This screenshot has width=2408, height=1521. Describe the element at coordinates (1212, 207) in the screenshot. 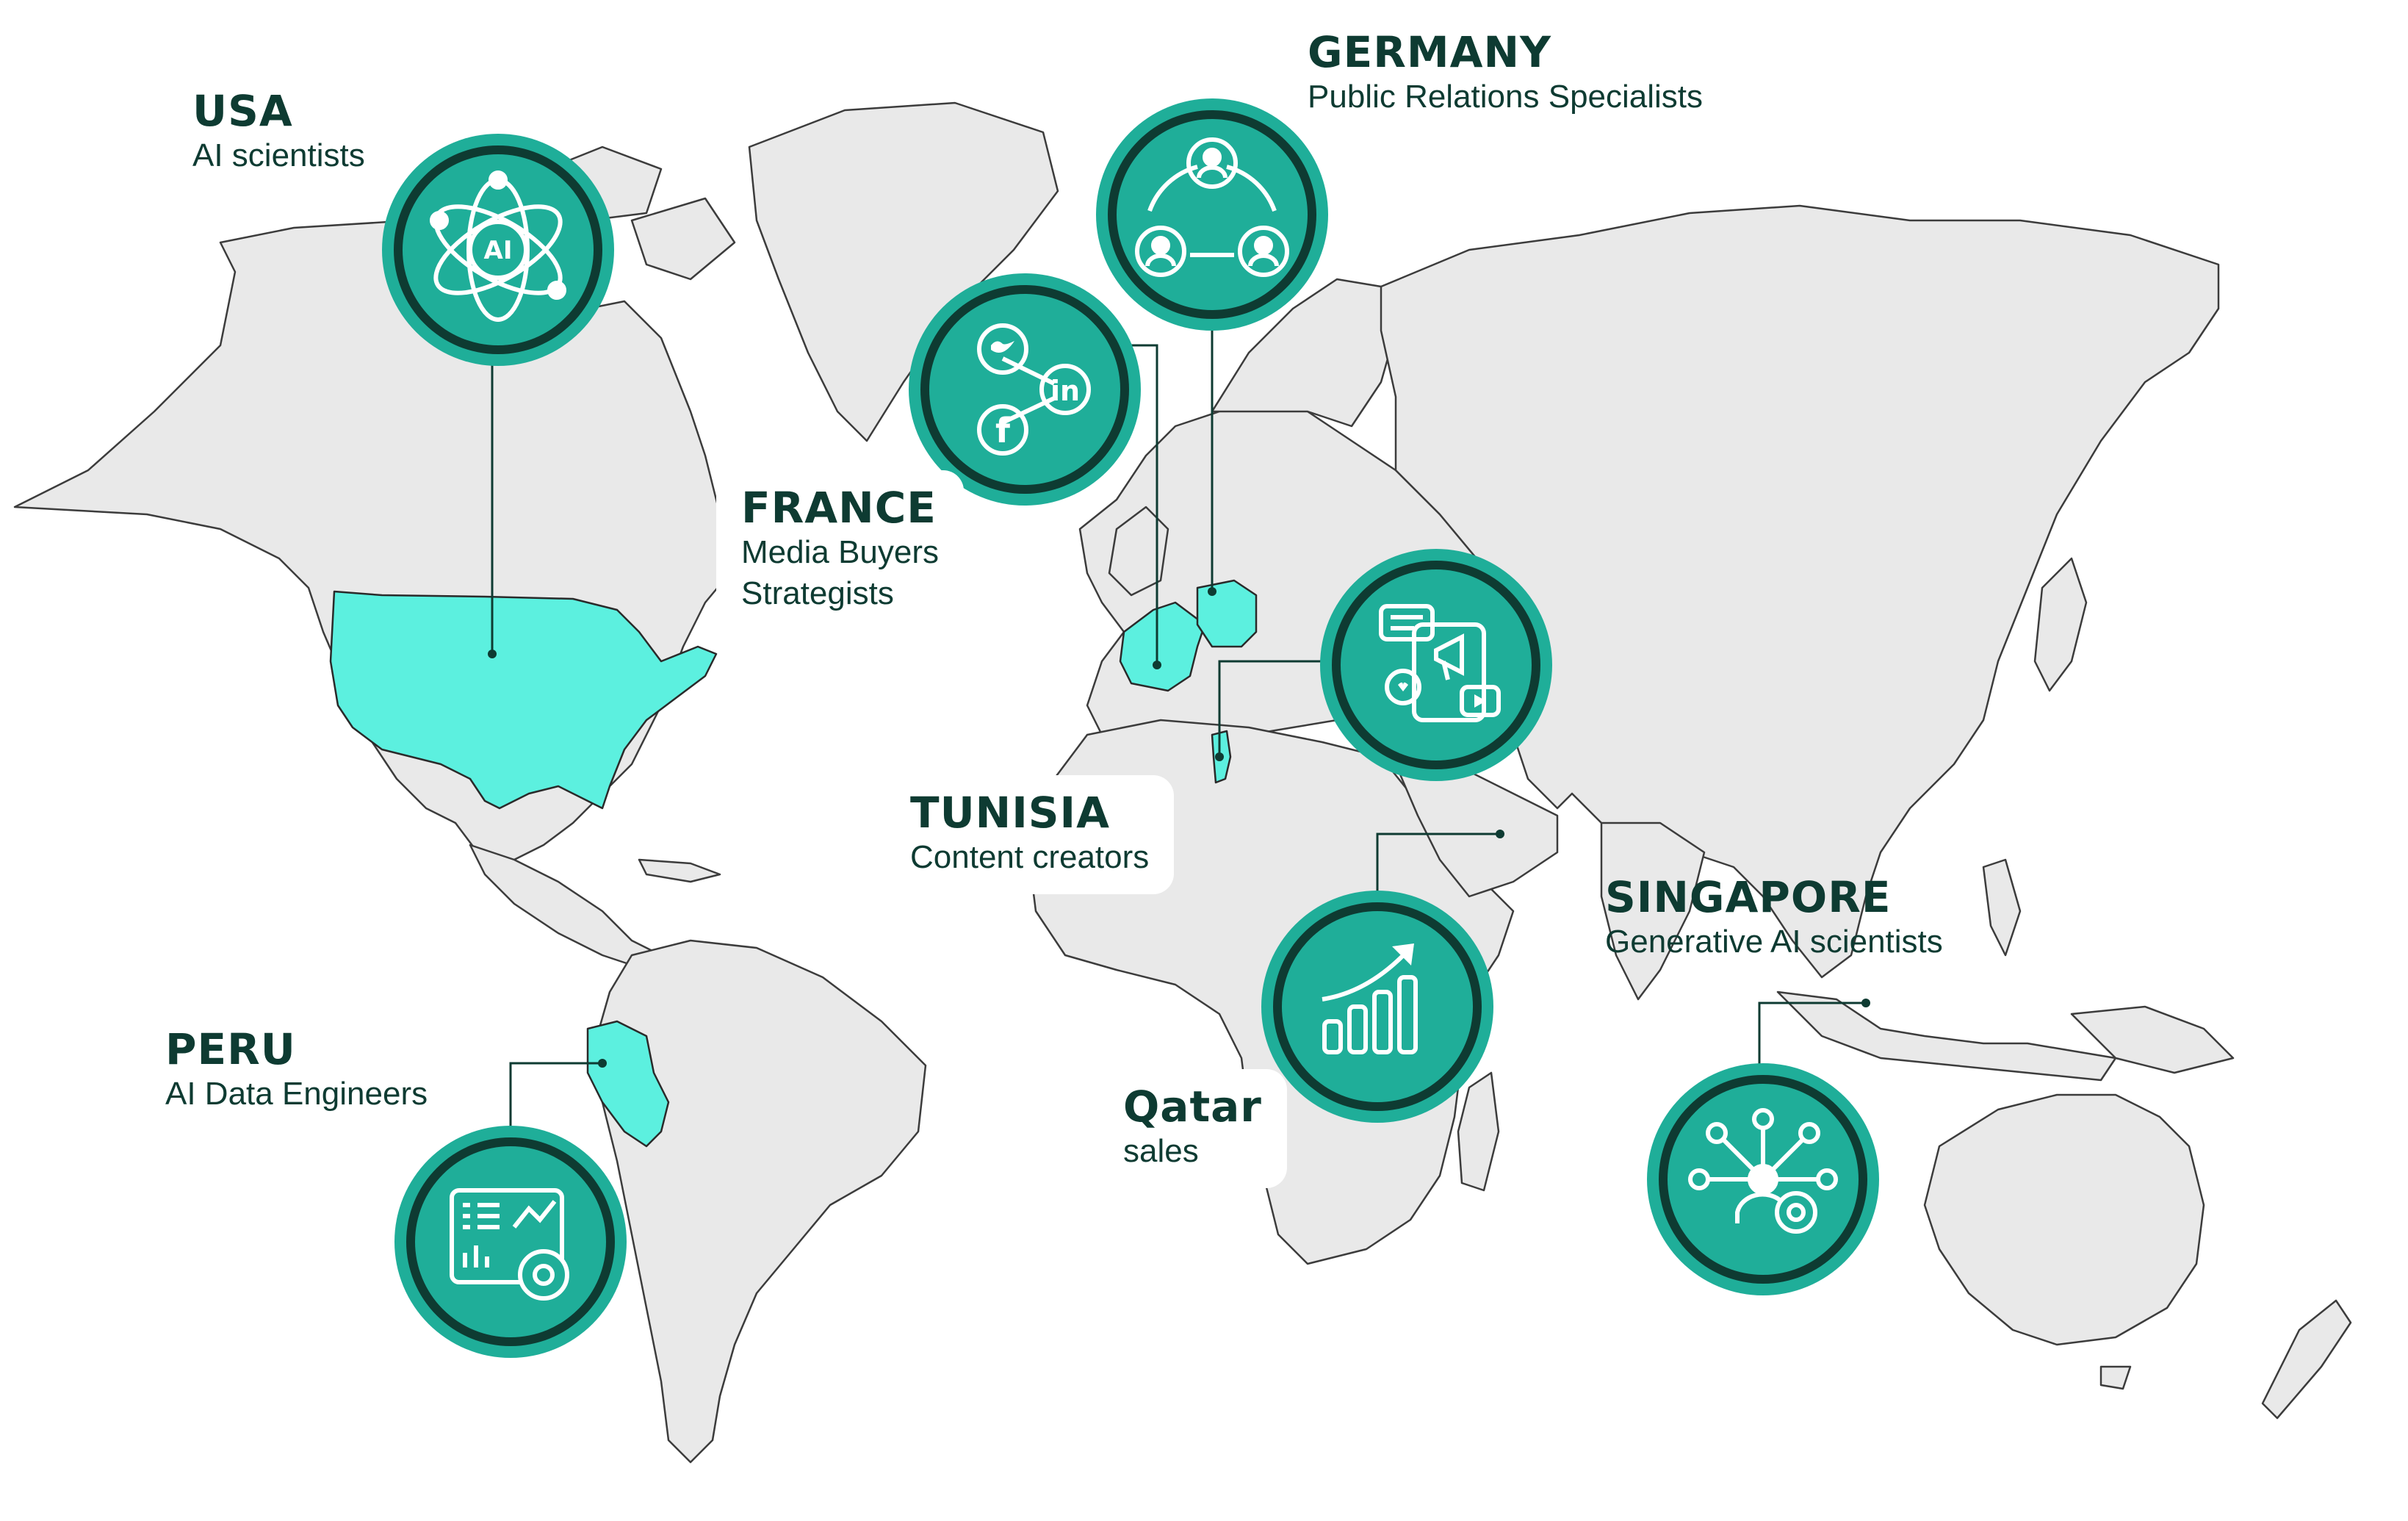

I see `people-network-icon` at that location.